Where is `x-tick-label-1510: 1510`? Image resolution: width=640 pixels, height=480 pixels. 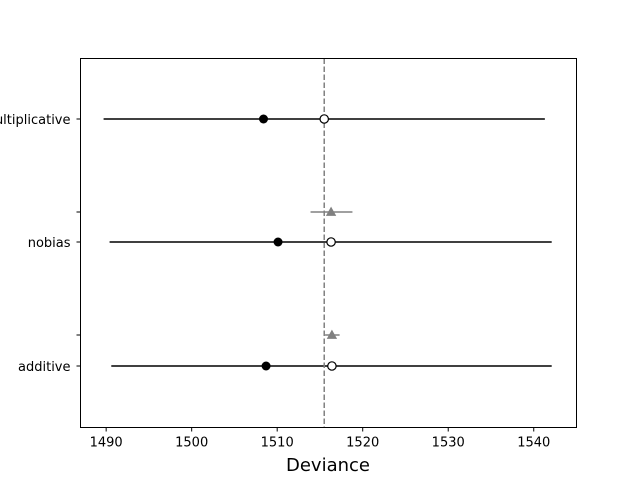
x-tick-label-1510: 1510 is located at coordinates (277, 443).